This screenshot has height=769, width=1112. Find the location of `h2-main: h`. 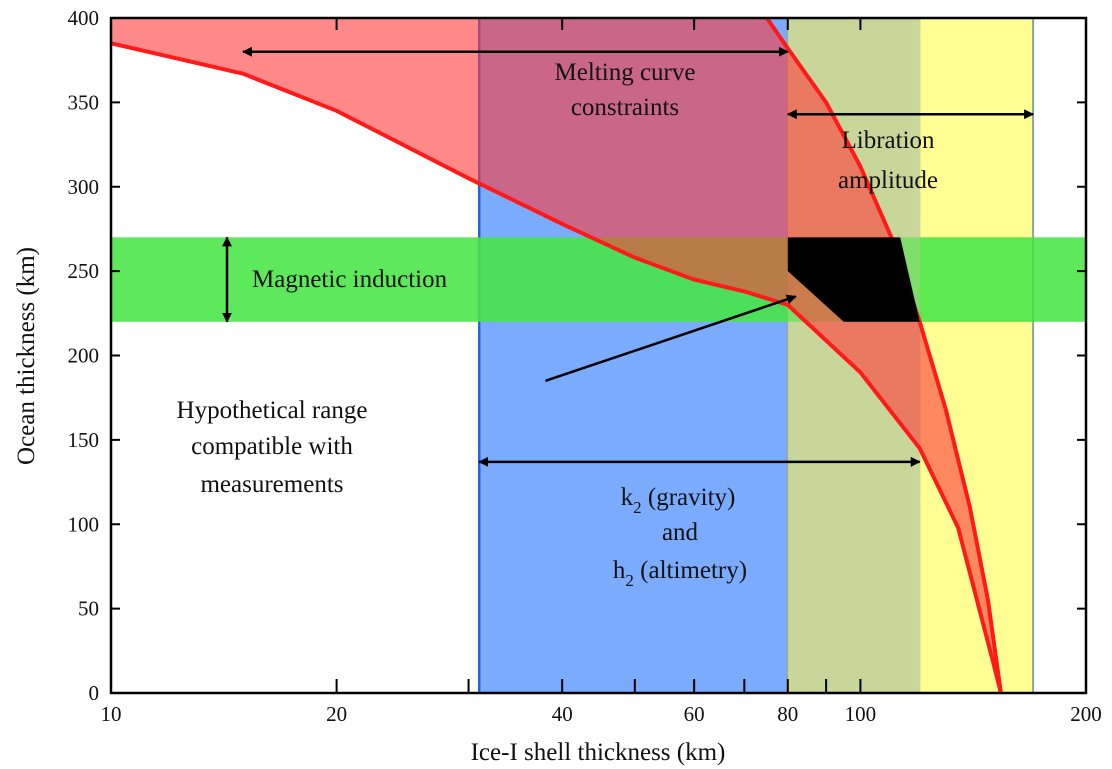

h2-main: h is located at coordinates (619, 570).